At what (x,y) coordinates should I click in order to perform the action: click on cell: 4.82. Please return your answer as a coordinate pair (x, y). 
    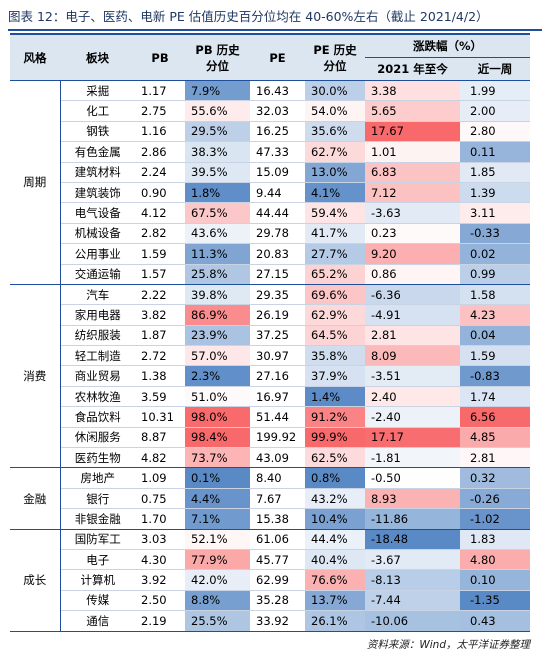
    Looking at the image, I should click on (160, 458).